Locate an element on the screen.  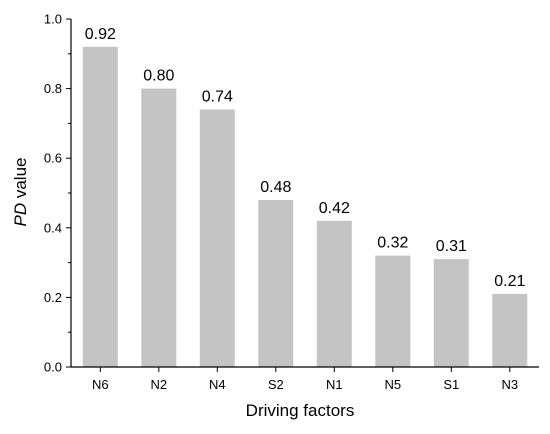
y-axis-title-italic: PD is located at coordinates (20, 215).